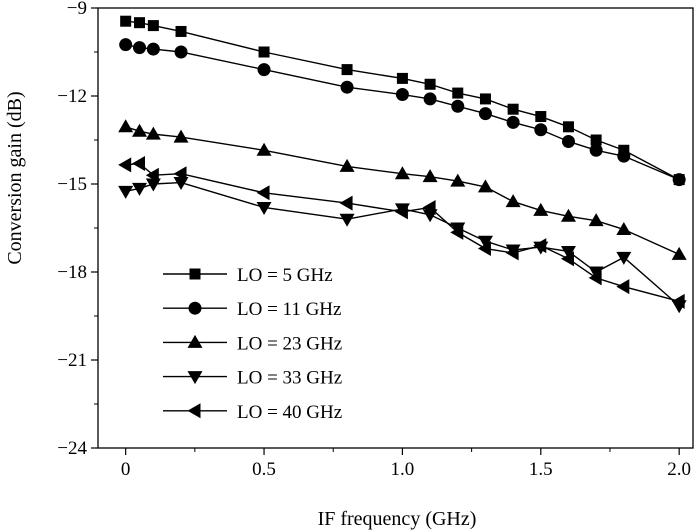 The width and height of the screenshot is (700, 532). Describe the element at coordinates (397, 519) in the screenshot. I see `x-axis-title: IF frequency (GHz)` at that location.